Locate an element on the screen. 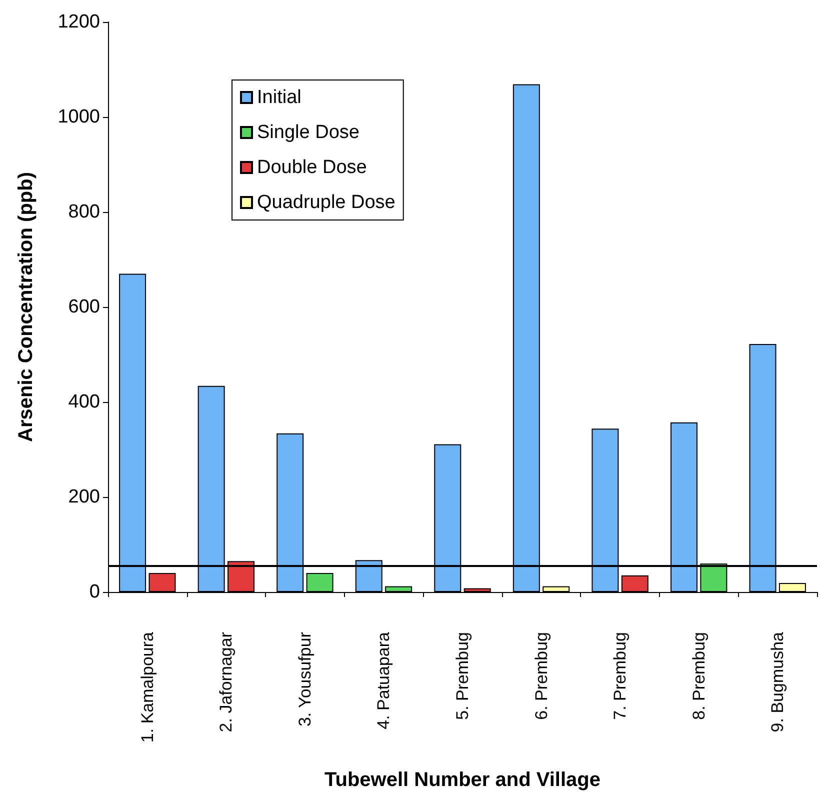 The width and height of the screenshot is (827, 795). legend-label: Quadruple Dose is located at coordinates (326, 202).